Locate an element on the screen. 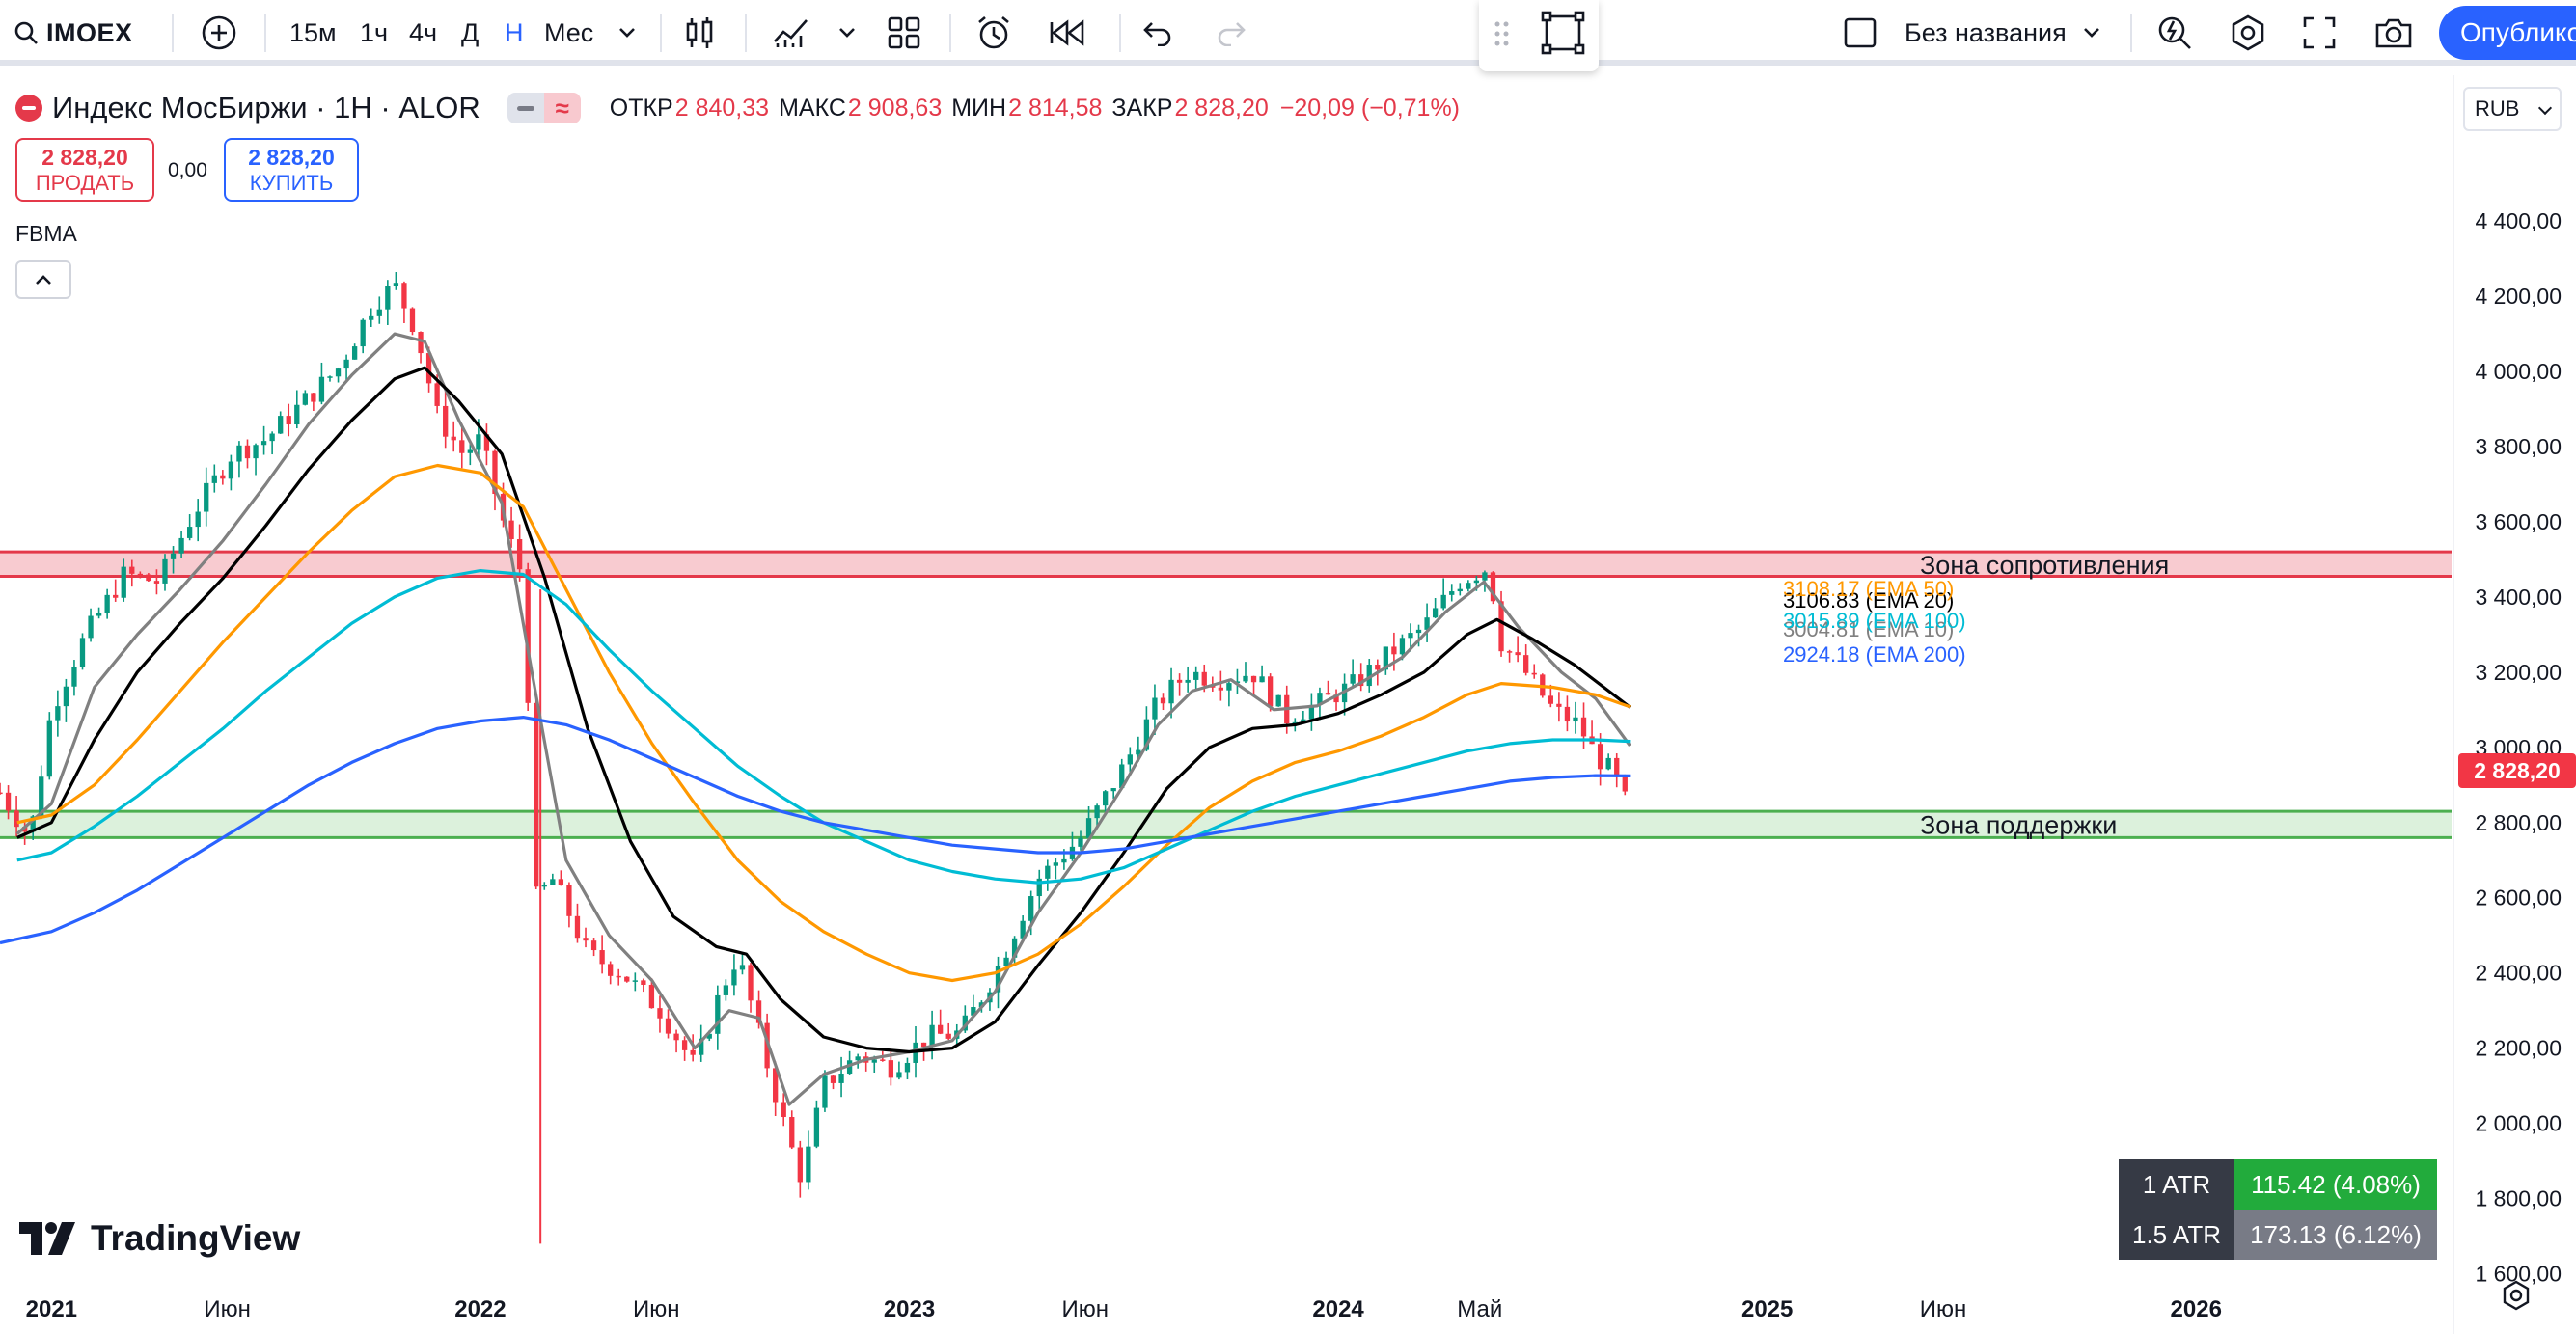 Image resolution: width=2576 pixels, height=1334 pixels. quick-search-button is located at coordinates (2175, 33).